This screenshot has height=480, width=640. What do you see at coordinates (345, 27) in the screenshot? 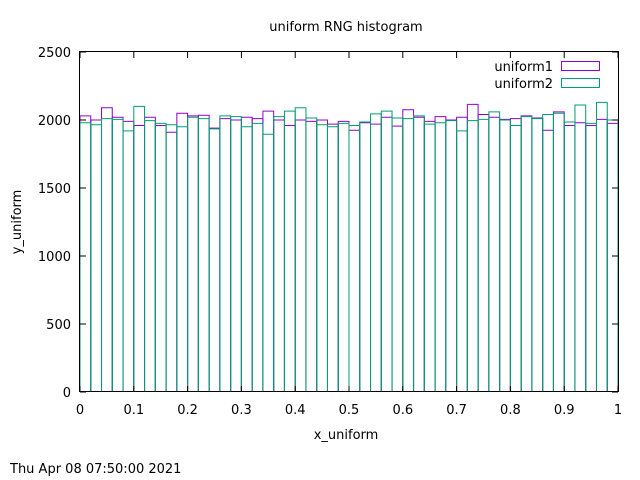
I see `chart-title: uniform RNG histogram` at bounding box center [345, 27].